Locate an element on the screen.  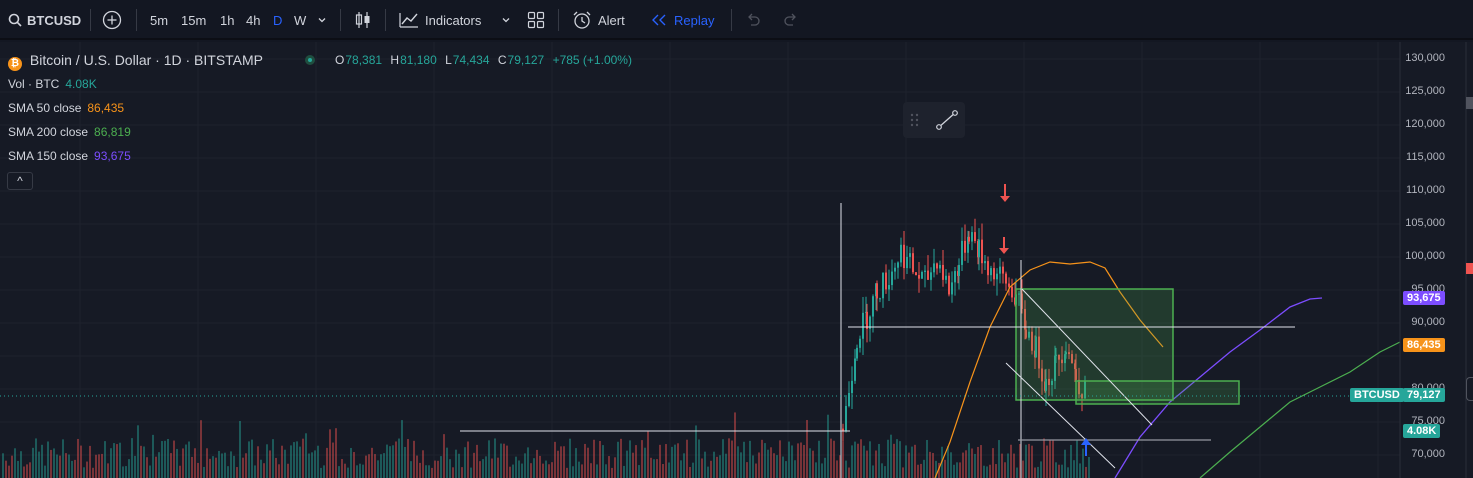
sma200-legend: SMA 200 close 86,819 is located at coordinates (69, 132).